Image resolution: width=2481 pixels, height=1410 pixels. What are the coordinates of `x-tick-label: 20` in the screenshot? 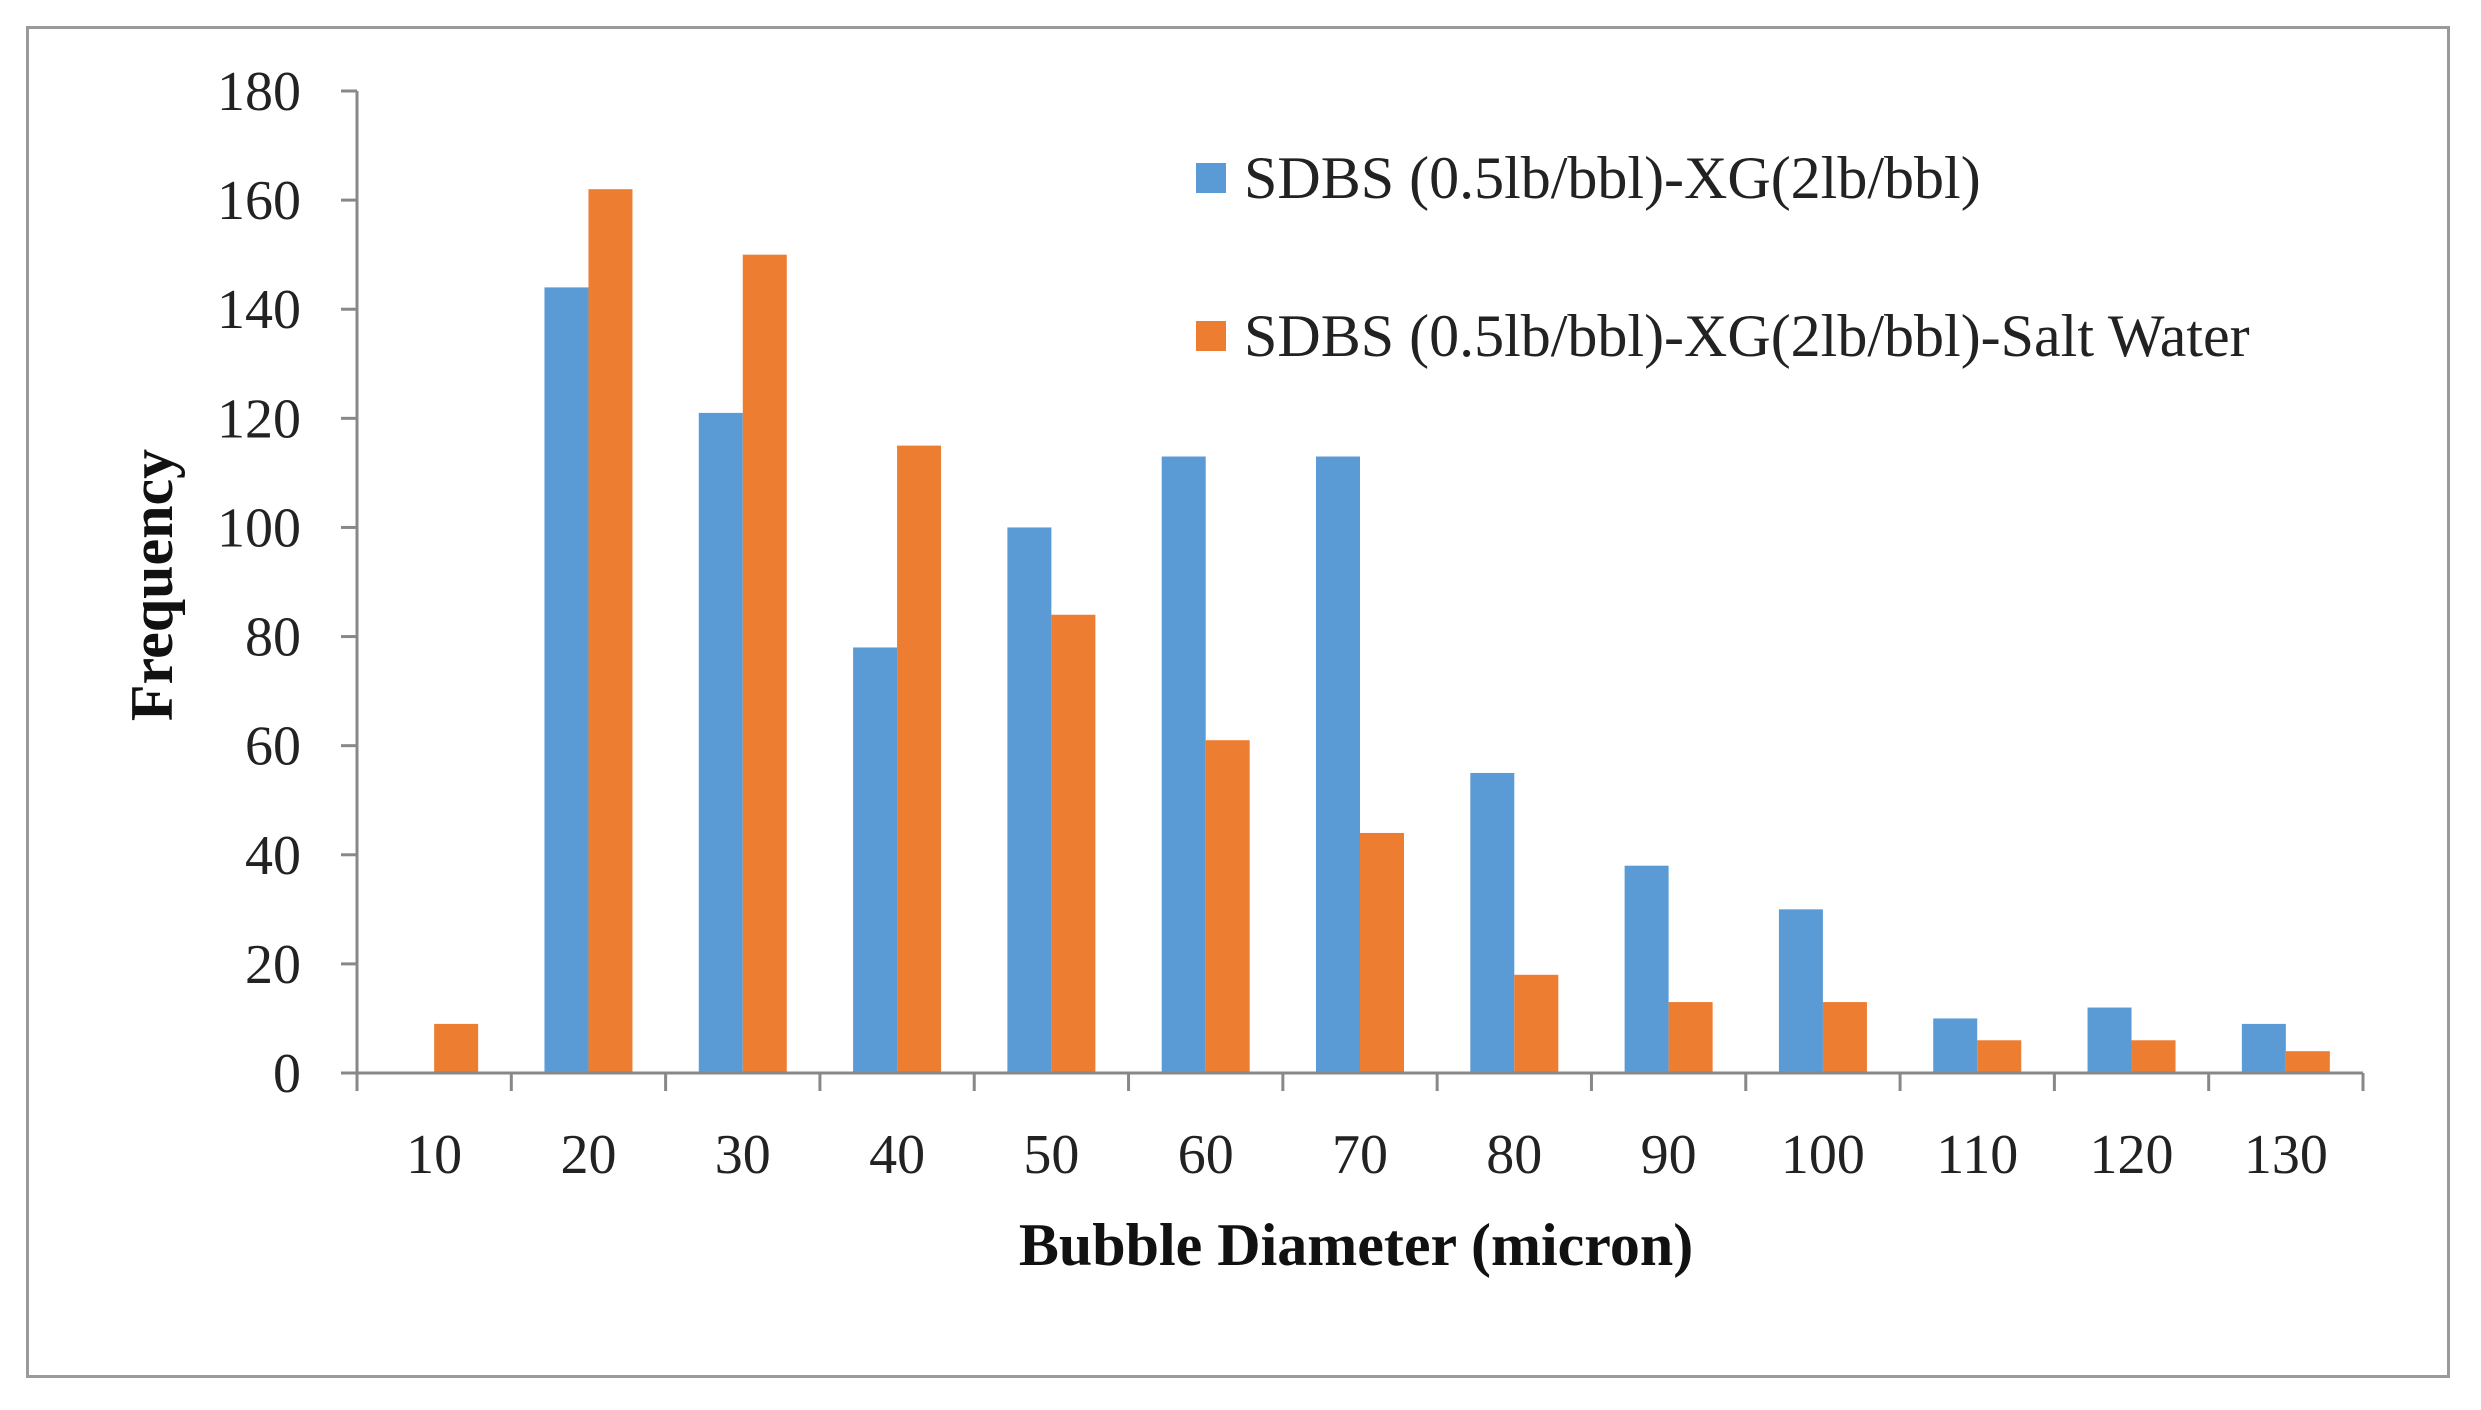 It's located at (588, 1155).